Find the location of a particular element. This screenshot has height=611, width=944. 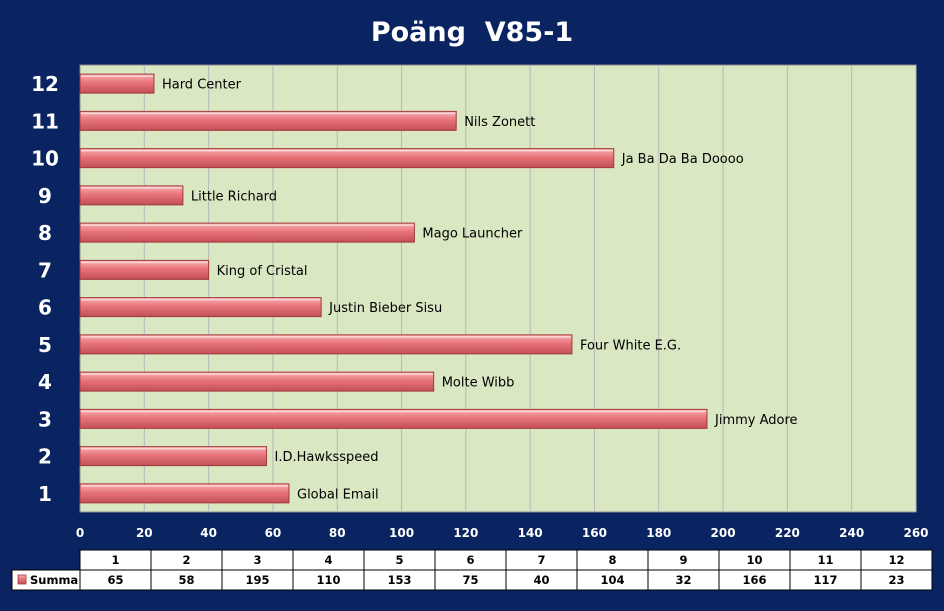

bar-label: Molte Wibb is located at coordinates (478, 383).